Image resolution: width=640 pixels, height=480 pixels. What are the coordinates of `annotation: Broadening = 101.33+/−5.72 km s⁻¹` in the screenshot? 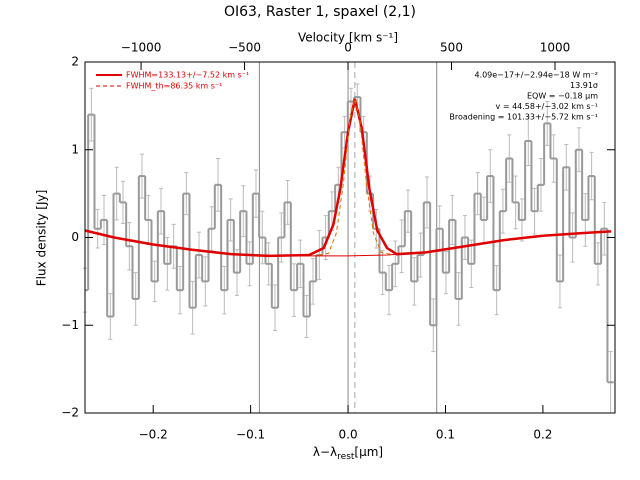 It's located at (523, 117).